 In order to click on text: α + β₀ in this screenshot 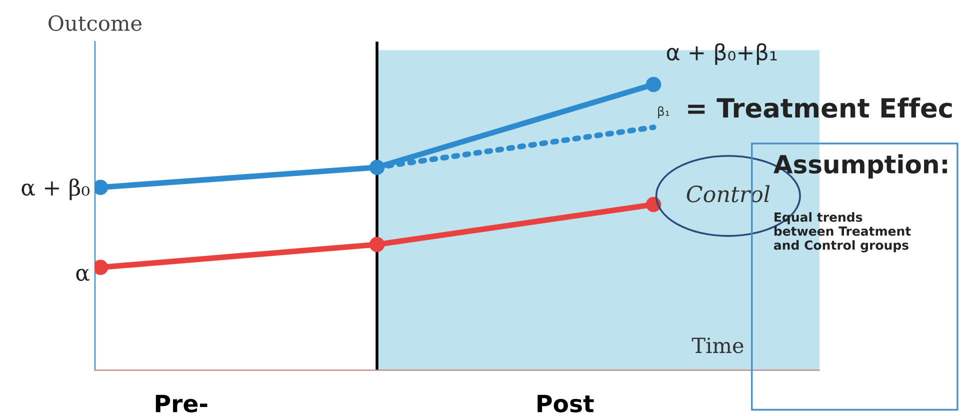, I will do `click(56, 189)`.